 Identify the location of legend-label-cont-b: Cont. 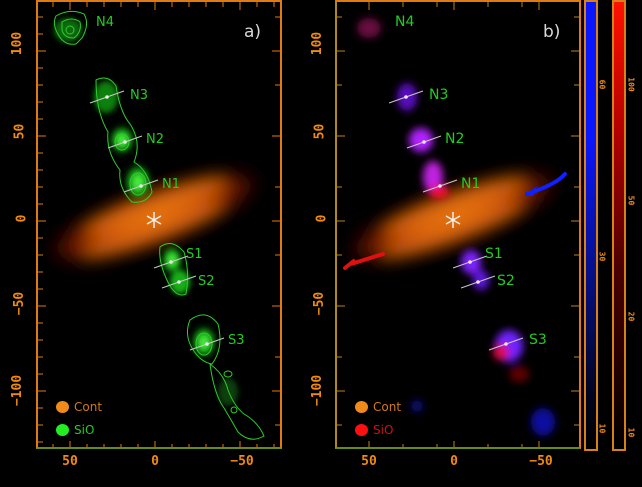
(387, 407).